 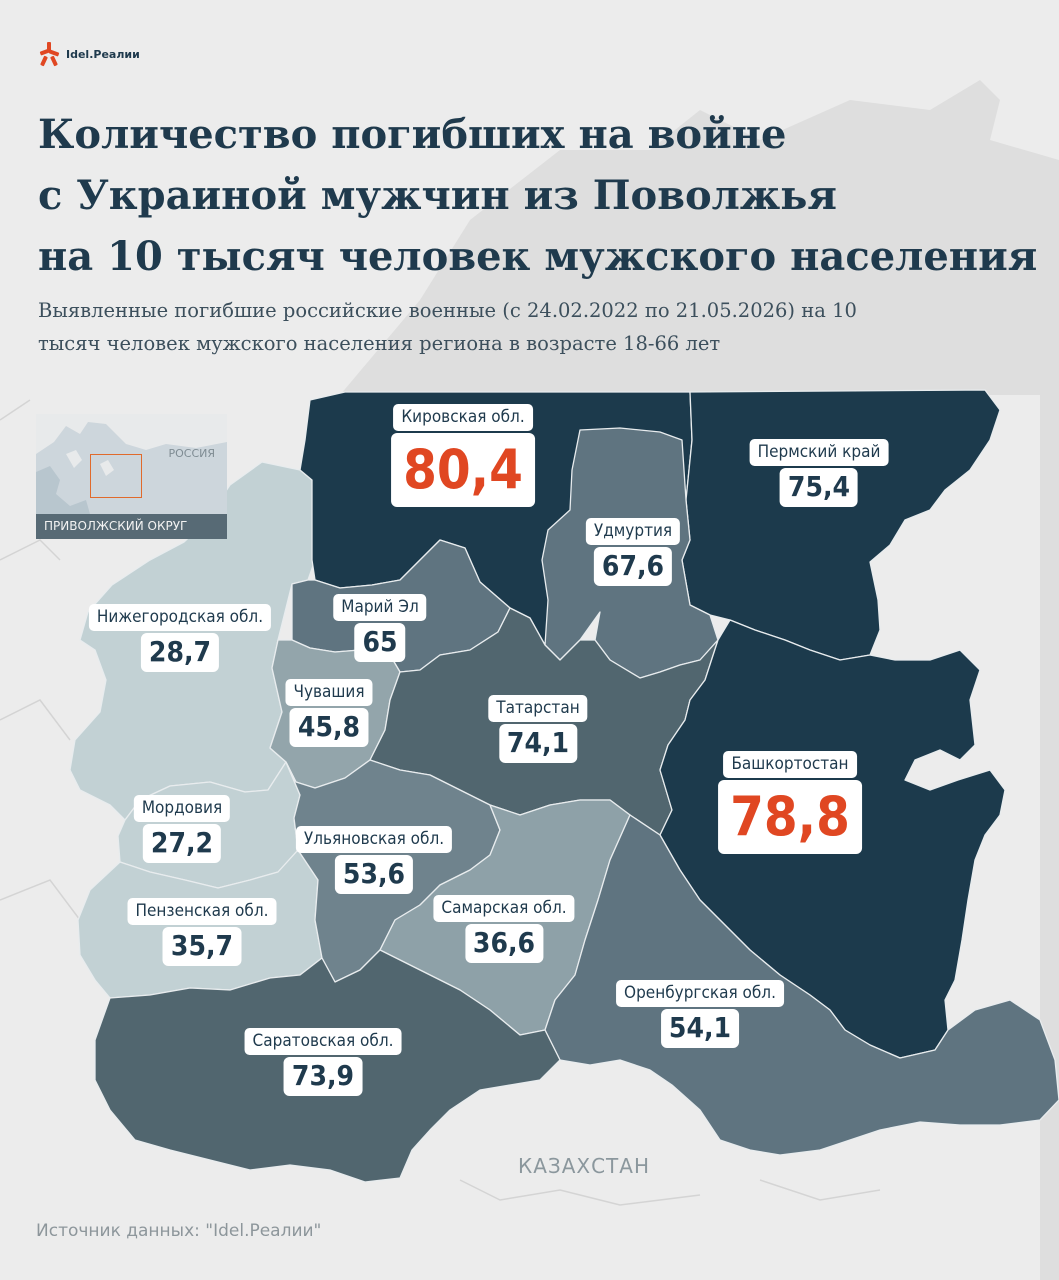 What do you see at coordinates (202, 946) in the screenshot?
I see `region-value: 35,7` at bounding box center [202, 946].